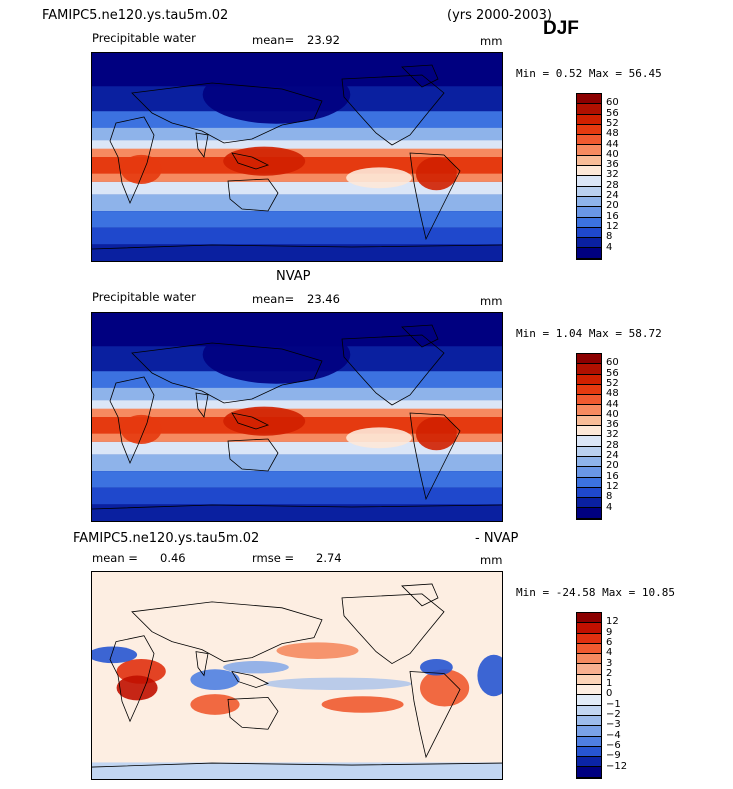  Describe the element at coordinates (609, 237) in the screenshot. I see `colorbar-tick-label: 8` at that location.